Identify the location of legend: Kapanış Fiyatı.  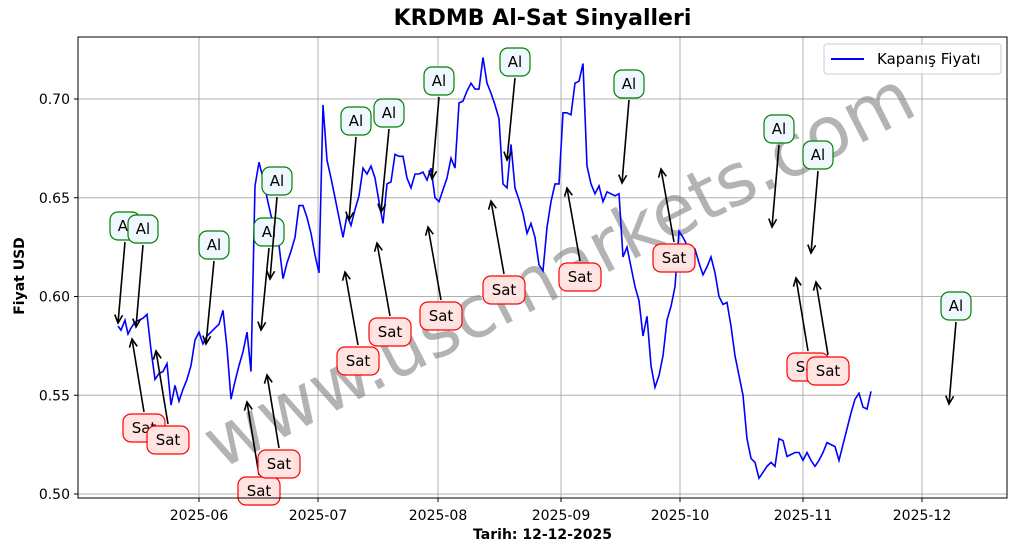
(912, 59).